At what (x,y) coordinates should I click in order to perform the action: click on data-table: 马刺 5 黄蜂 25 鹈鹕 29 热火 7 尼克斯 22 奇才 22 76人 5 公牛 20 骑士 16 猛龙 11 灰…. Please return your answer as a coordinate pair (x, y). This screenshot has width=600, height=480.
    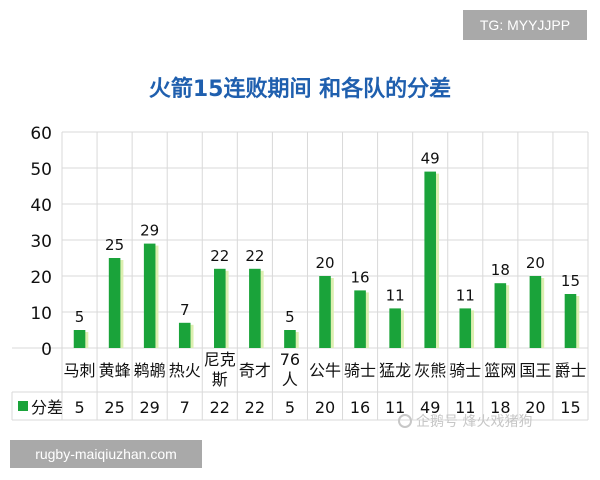
    Looking at the image, I should click on (302, 383).